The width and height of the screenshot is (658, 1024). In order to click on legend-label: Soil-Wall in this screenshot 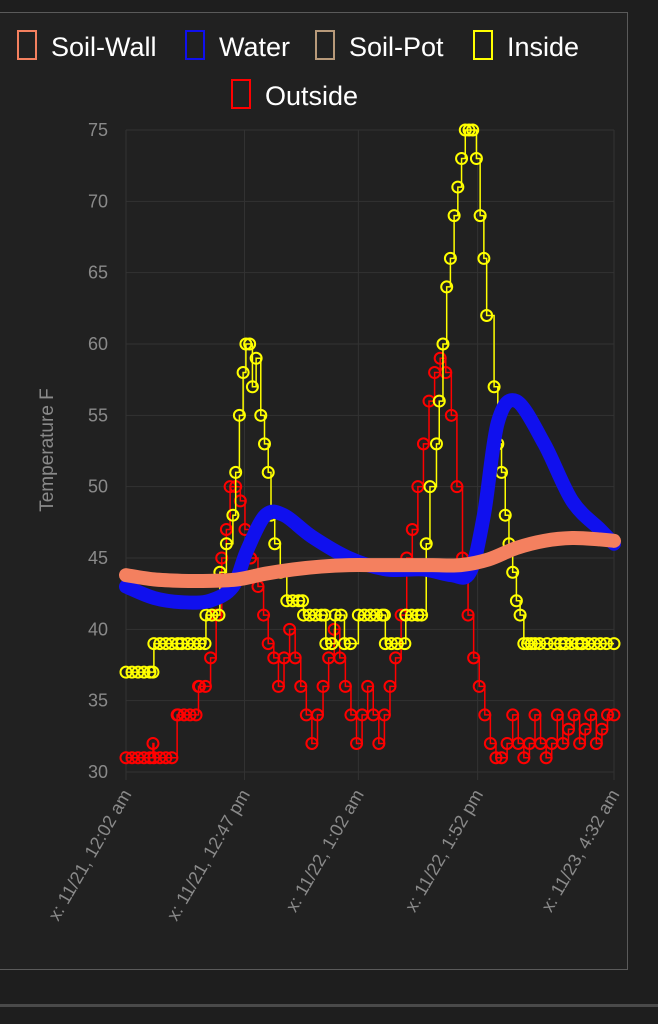, I will do `click(104, 47)`.